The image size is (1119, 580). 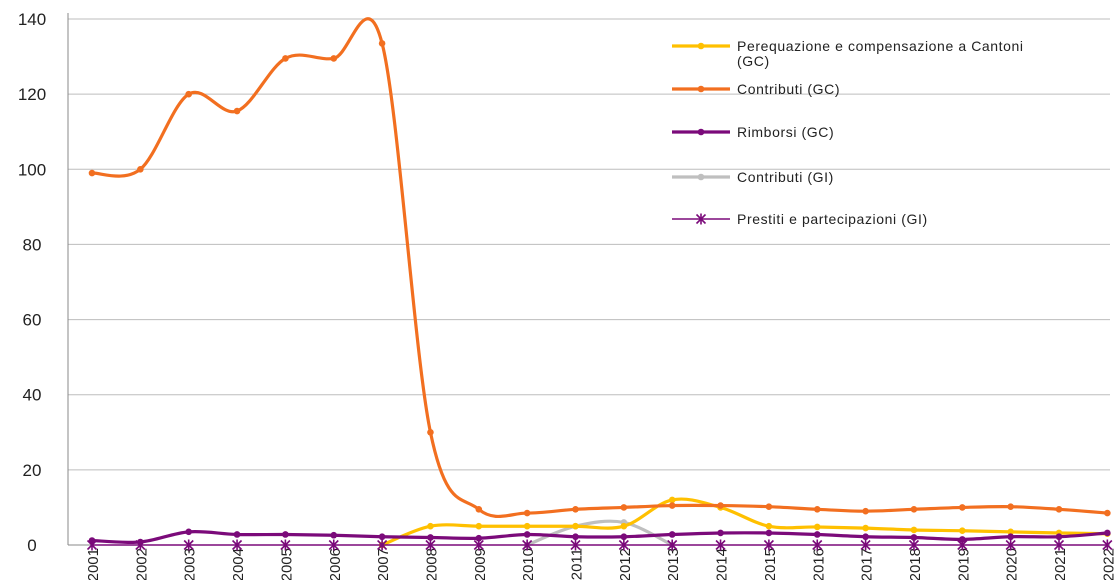 I want to click on legend-entry-3: Contributi (GI), so click(x=752, y=177).